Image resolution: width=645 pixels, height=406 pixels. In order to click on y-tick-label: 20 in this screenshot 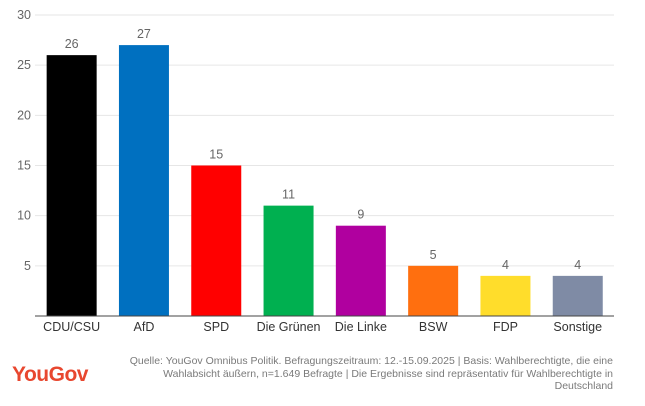, I will do `click(24, 115)`.